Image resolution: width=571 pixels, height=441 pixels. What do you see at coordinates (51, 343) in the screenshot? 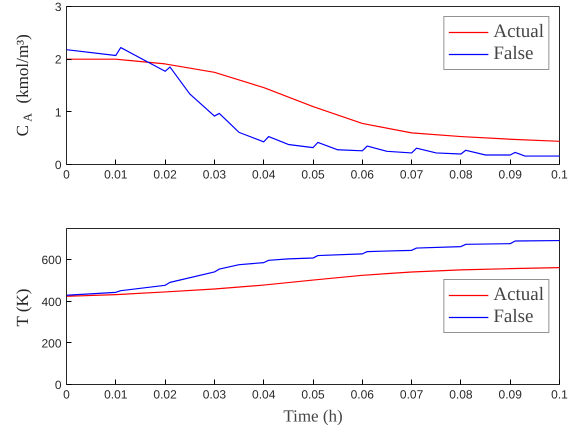
I see `y-tick-label: 200` at bounding box center [51, 343].